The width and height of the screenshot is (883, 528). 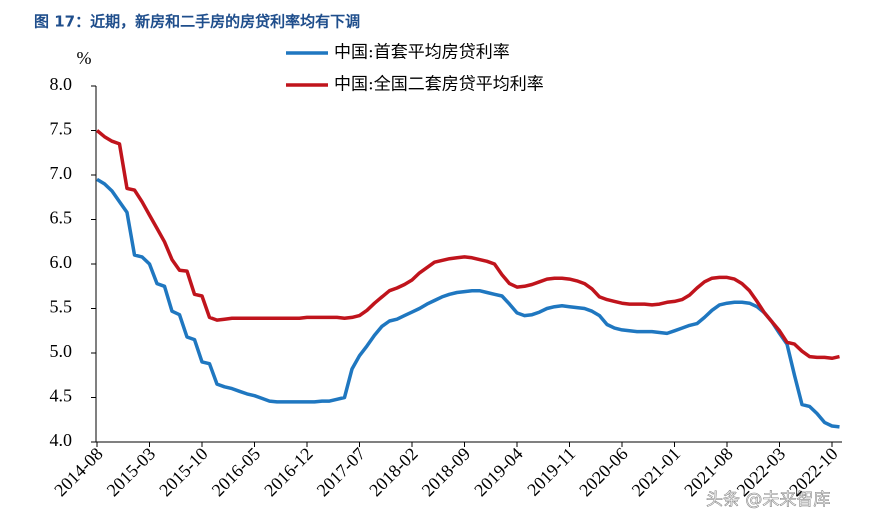 What do you see at coordinates (768, 500) in the screenshot?
I see `watermark: 头条 @未来智库` at bounding box center [768, 500].